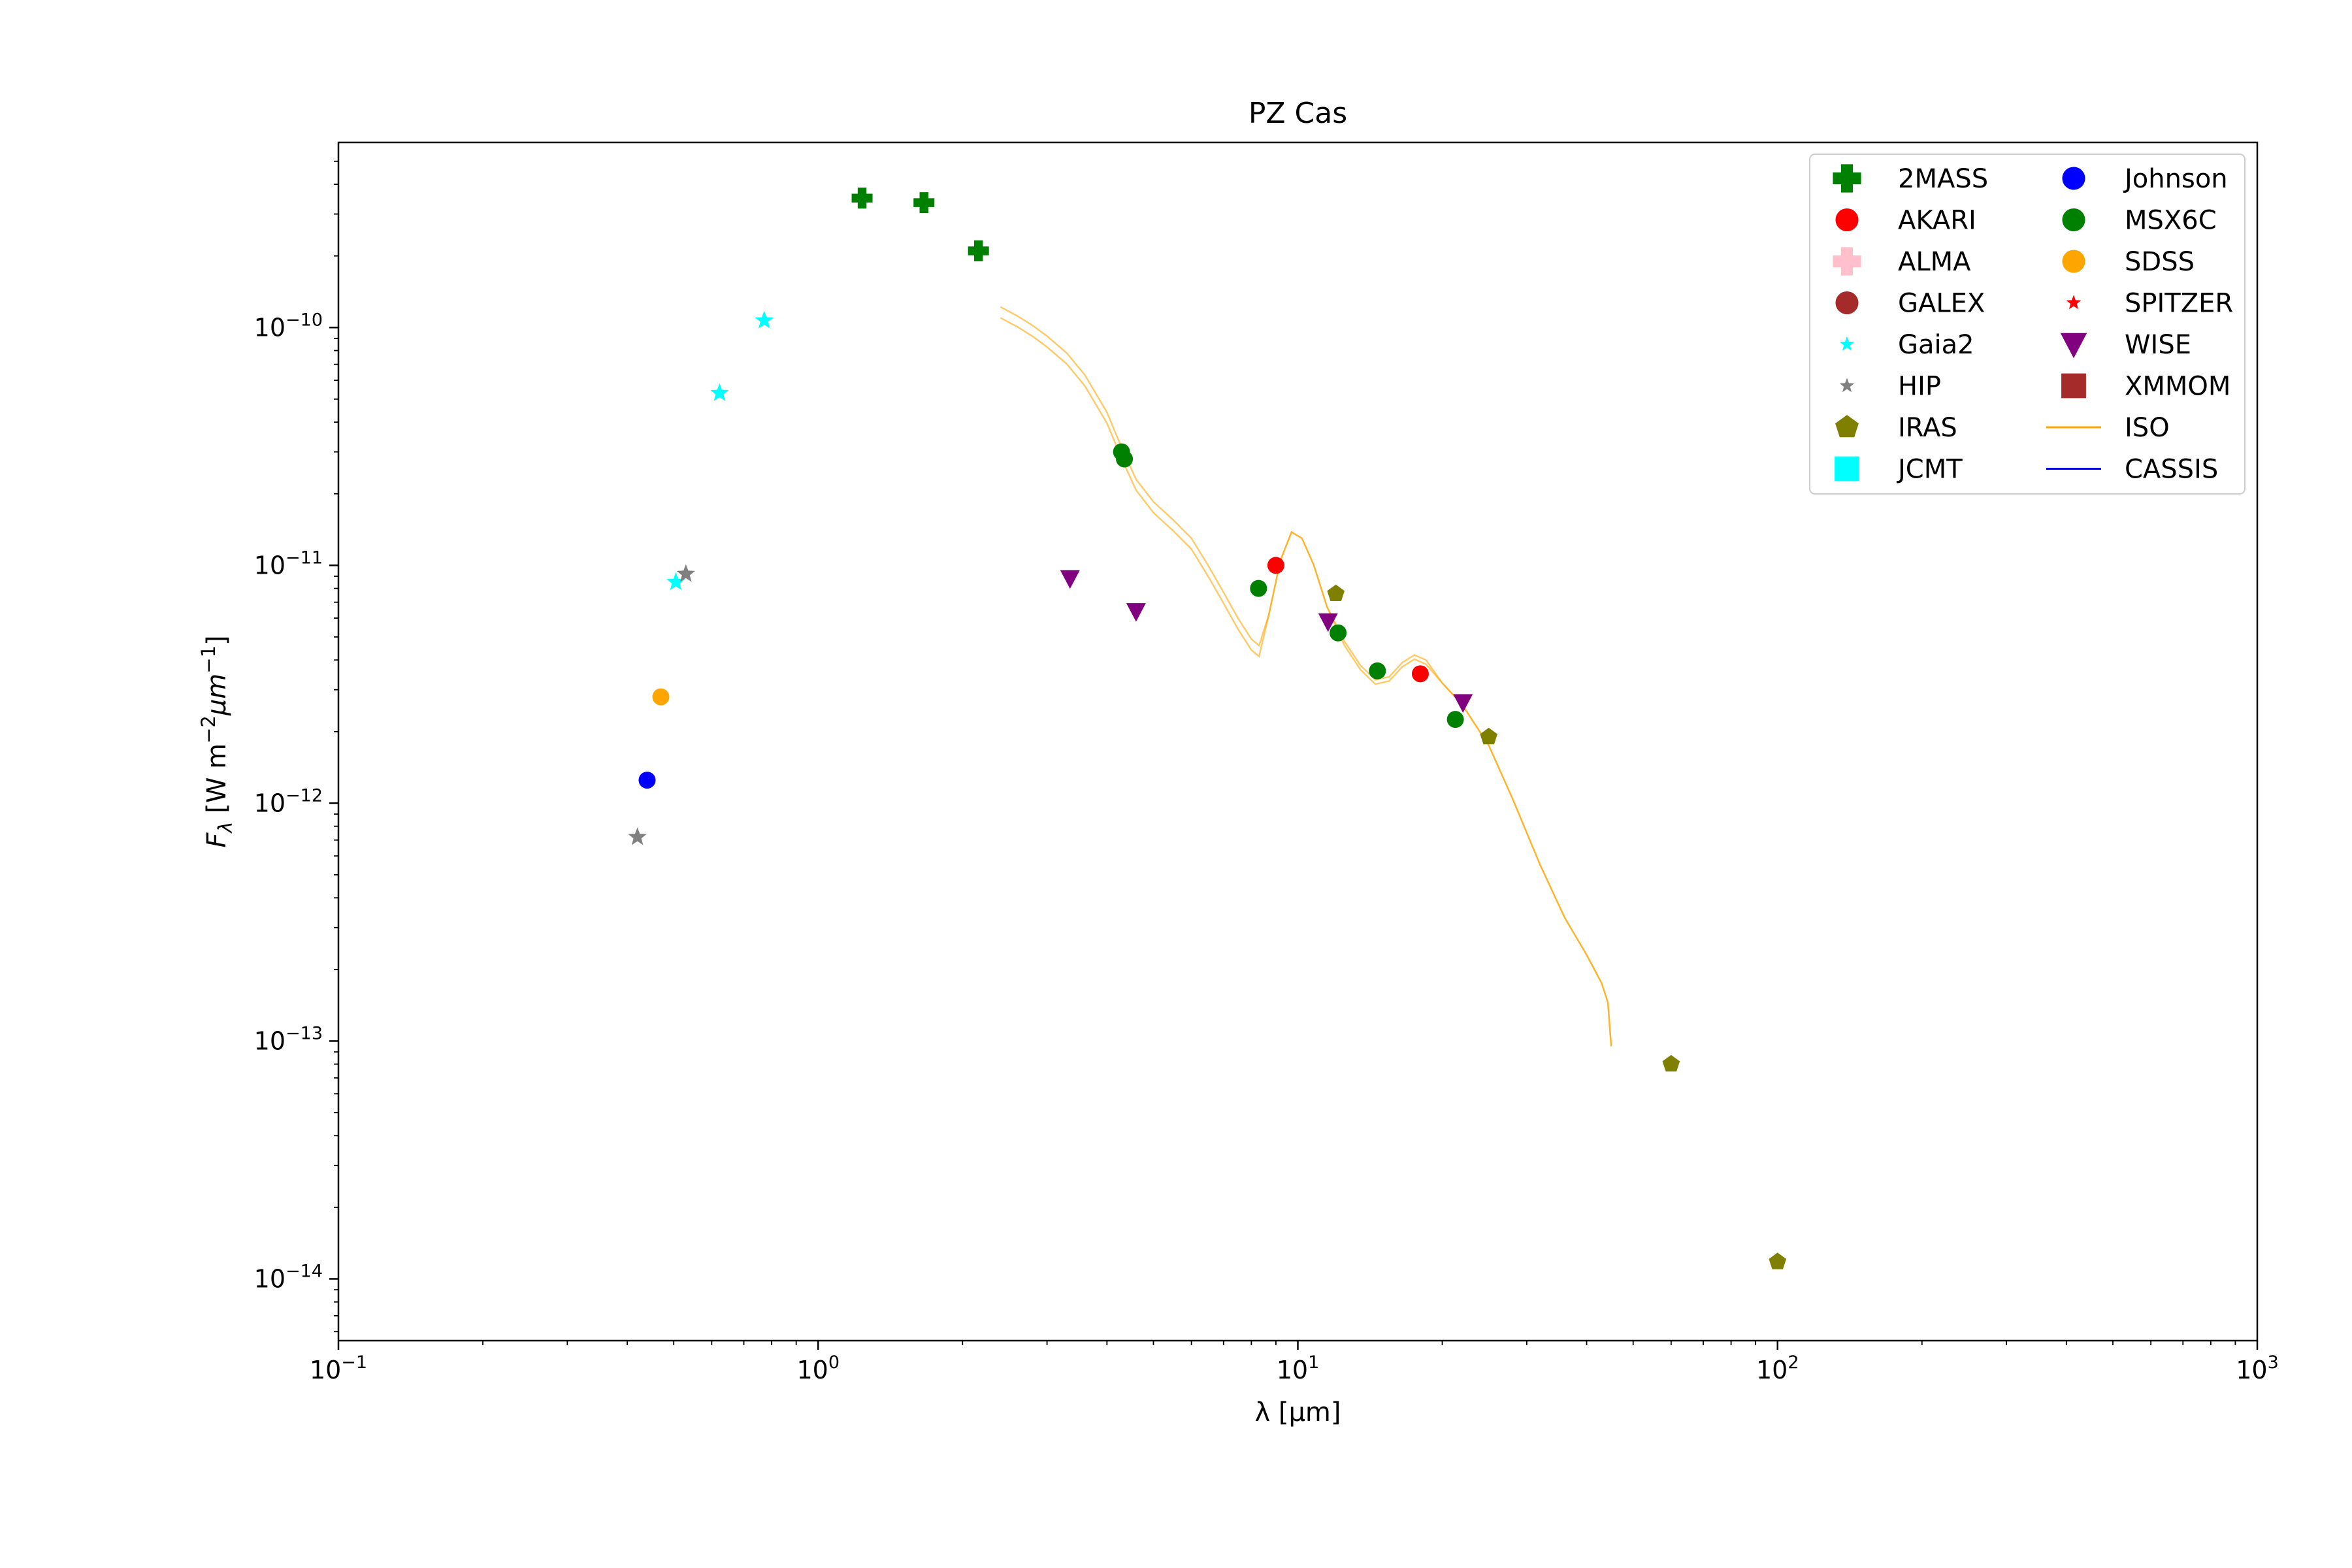 The height and width of the screenshot is (1568, 2352). Describe the element at coordinates (2257, 1368) in the screenshot. I see `x-tick-label: 10³` at that location.